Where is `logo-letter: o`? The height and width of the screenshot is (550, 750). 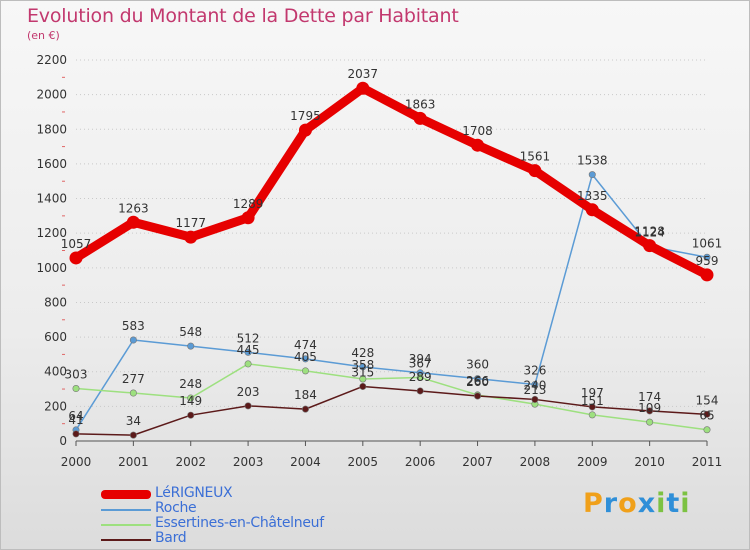 logo-letter: o is located at coordinates (628, 503).